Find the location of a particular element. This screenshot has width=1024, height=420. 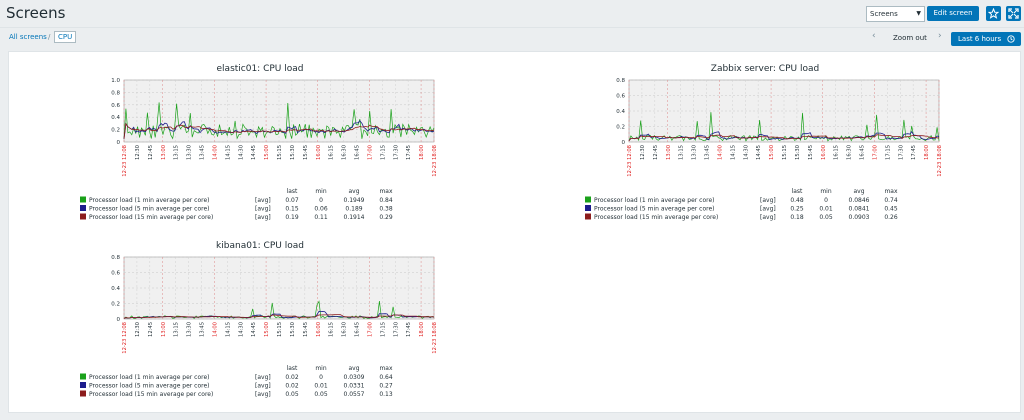

series-15min-line is located at coordinates (278, 316).